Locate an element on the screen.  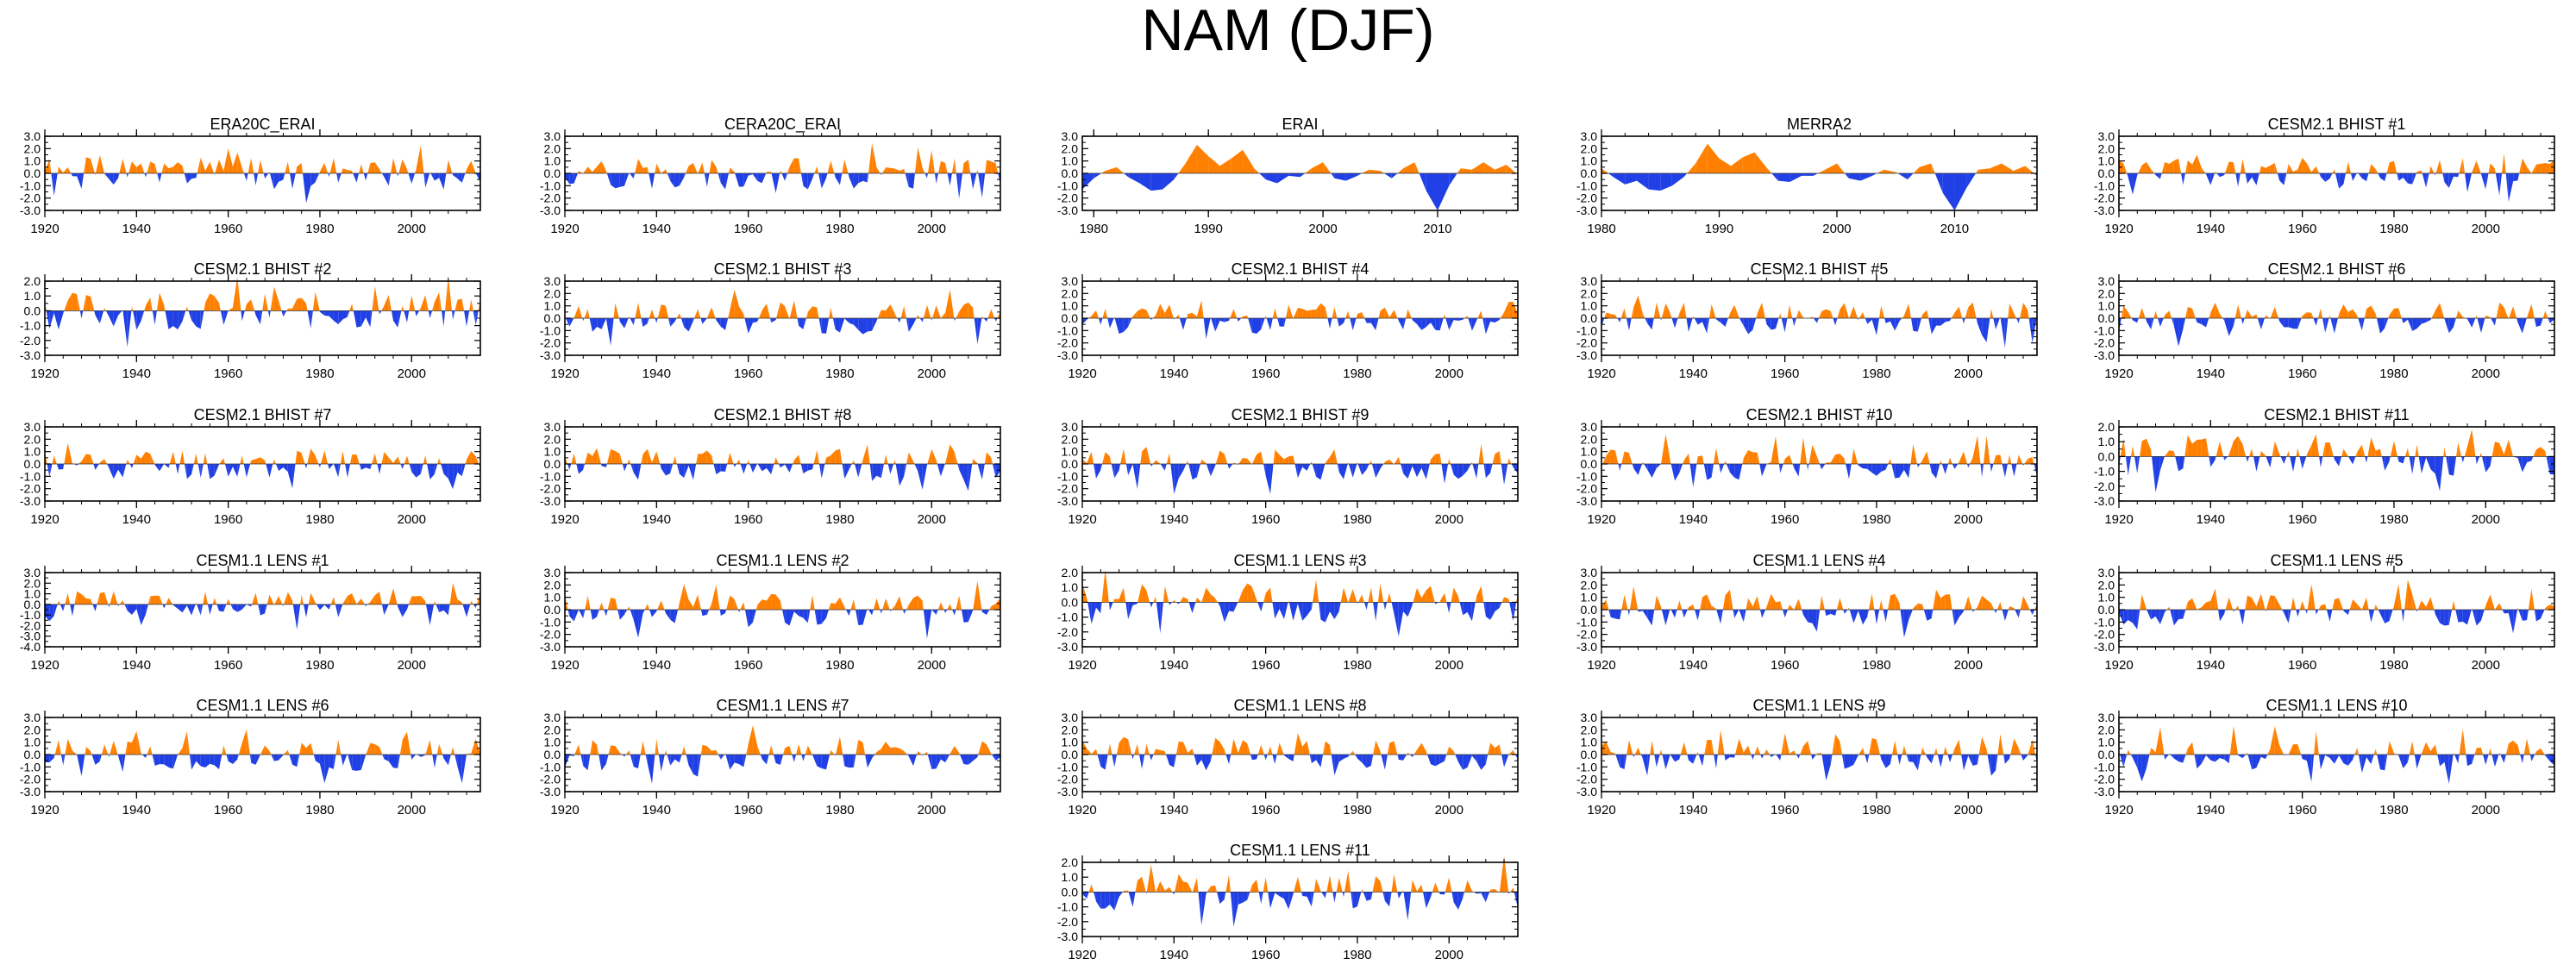
y-tick-label: -1.0 is located at coordinates (1067, 185).